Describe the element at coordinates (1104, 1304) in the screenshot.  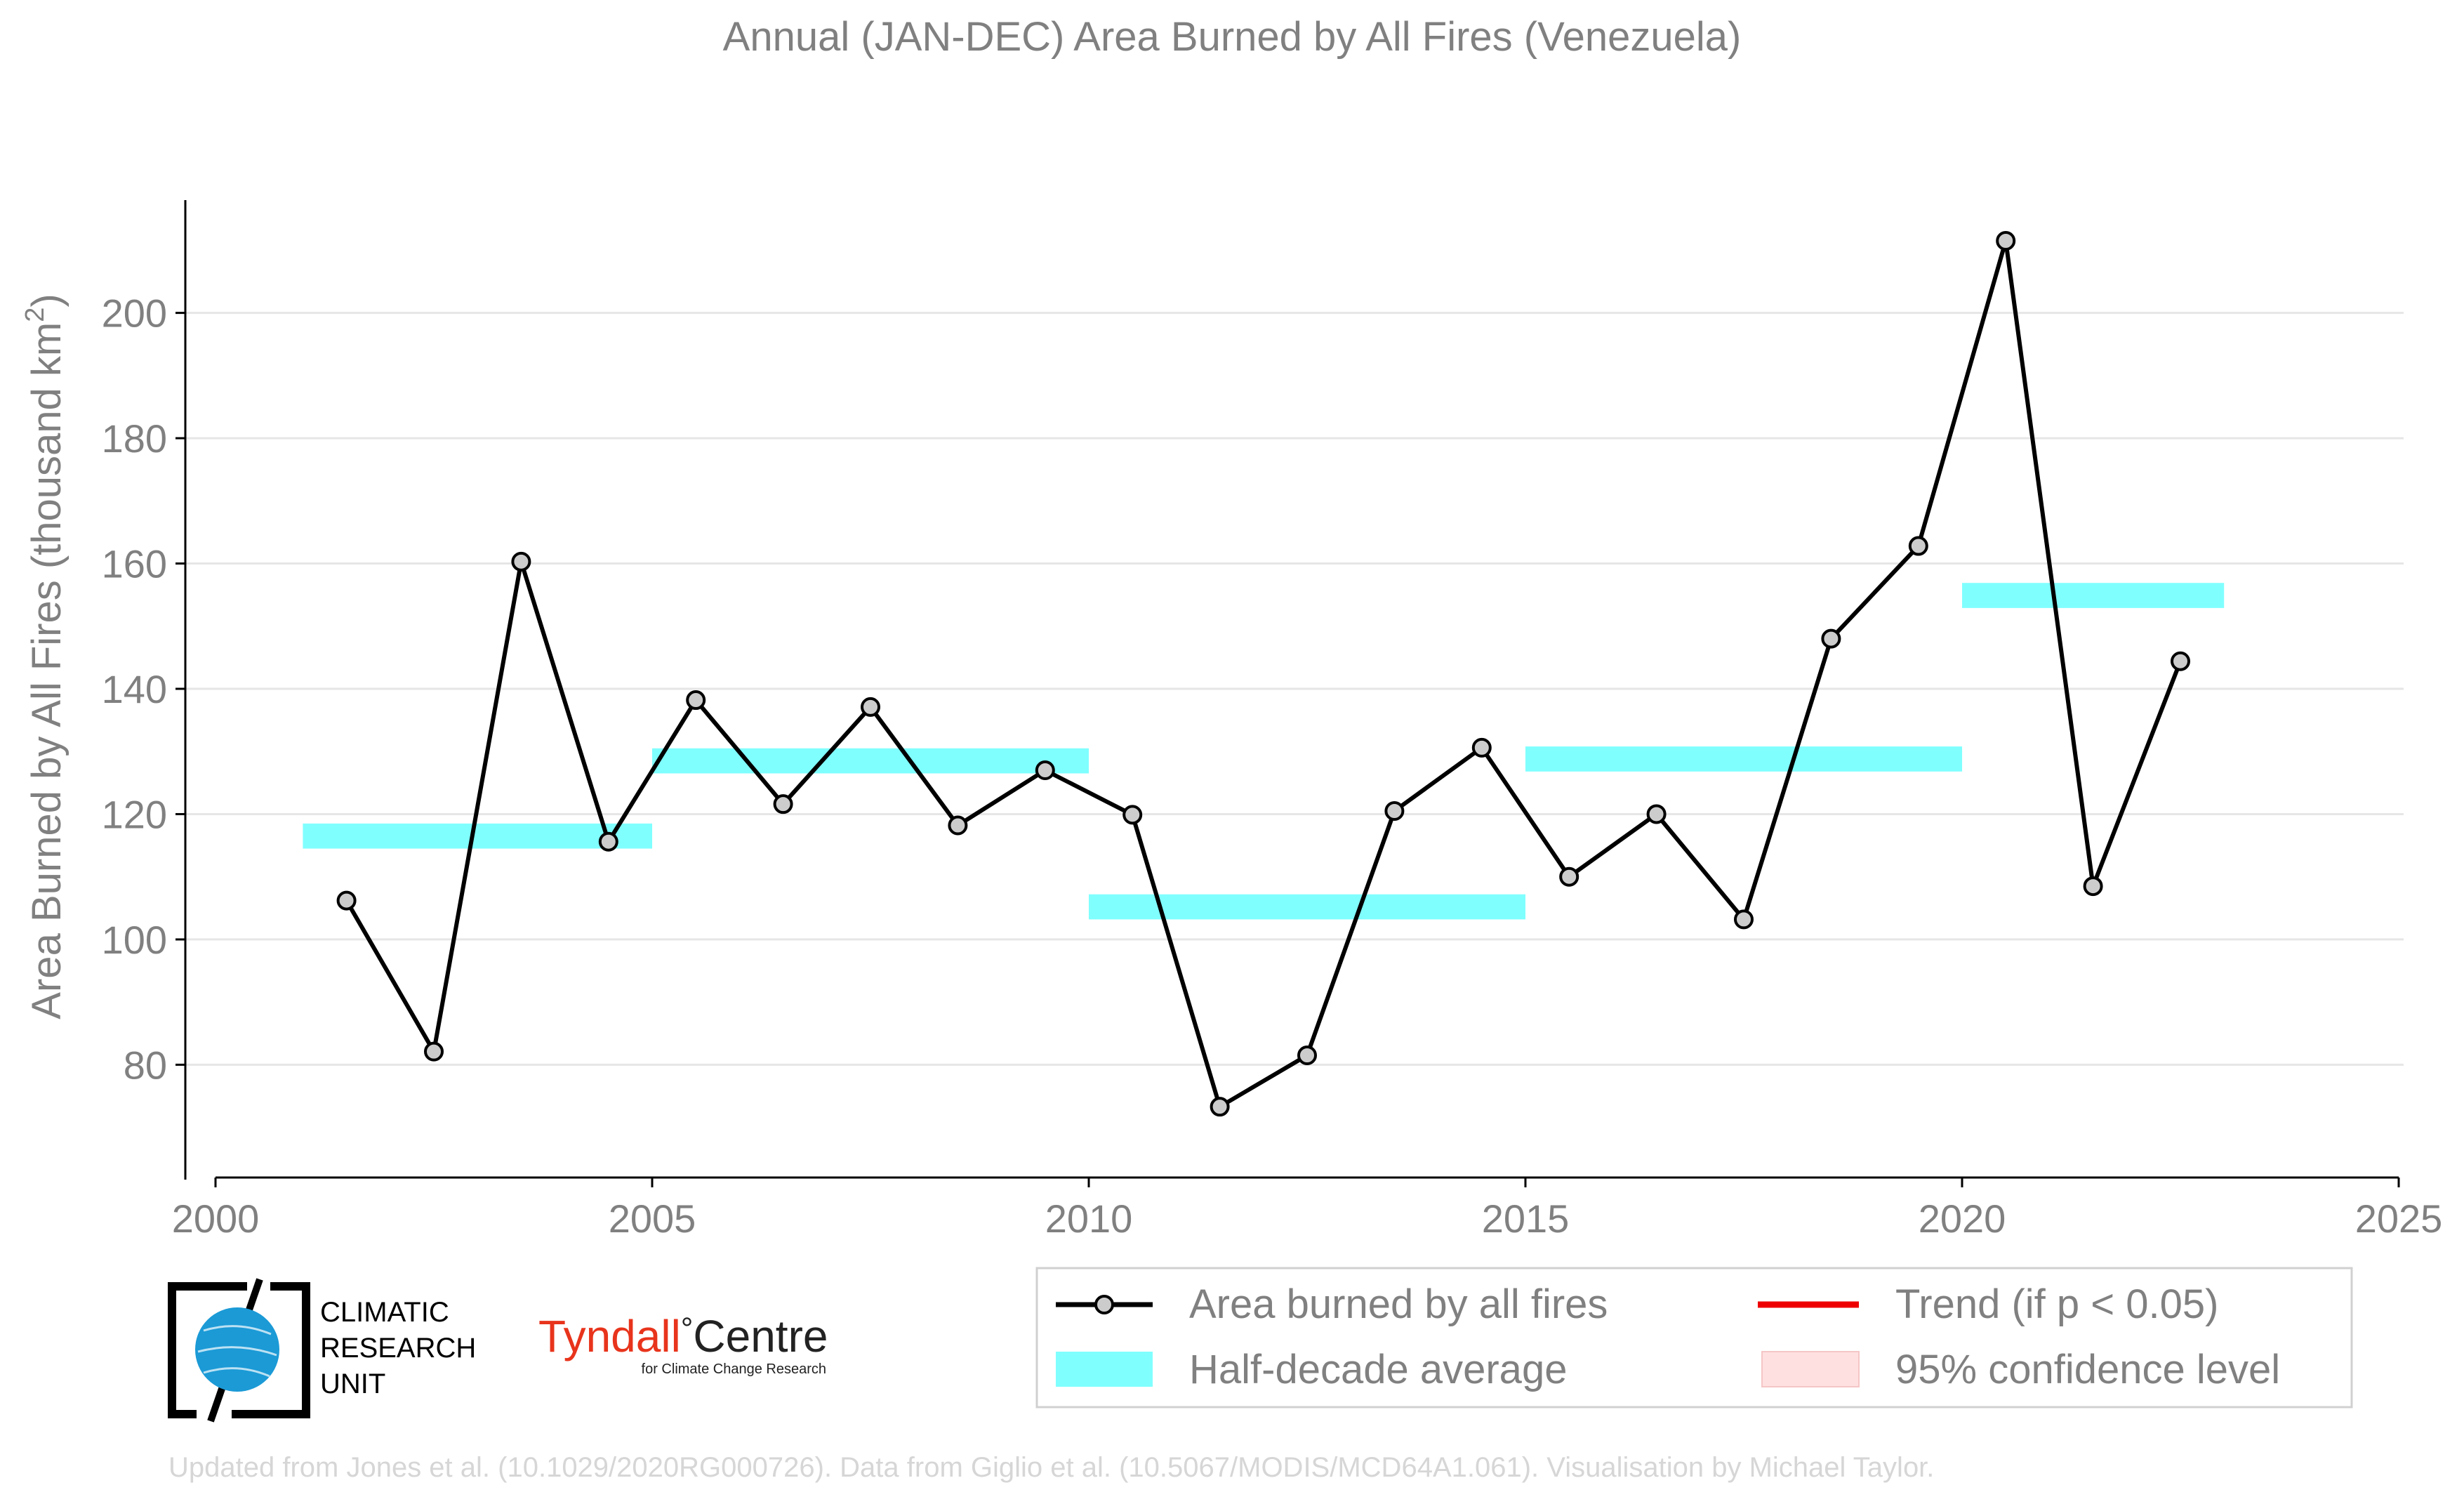
I see `legend-marker-swatch` at that location.